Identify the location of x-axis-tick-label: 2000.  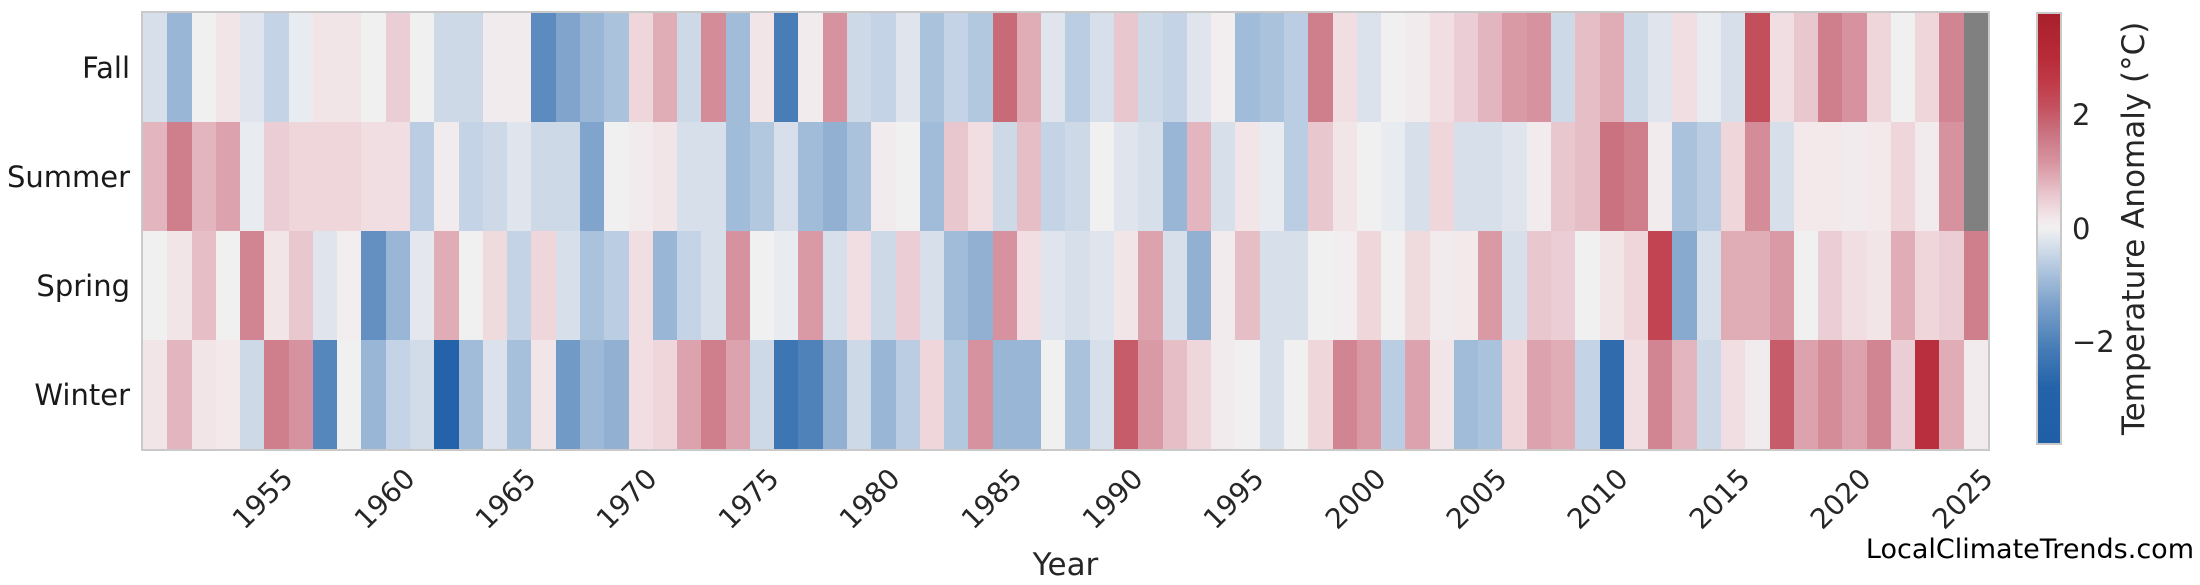
(1355, 499).